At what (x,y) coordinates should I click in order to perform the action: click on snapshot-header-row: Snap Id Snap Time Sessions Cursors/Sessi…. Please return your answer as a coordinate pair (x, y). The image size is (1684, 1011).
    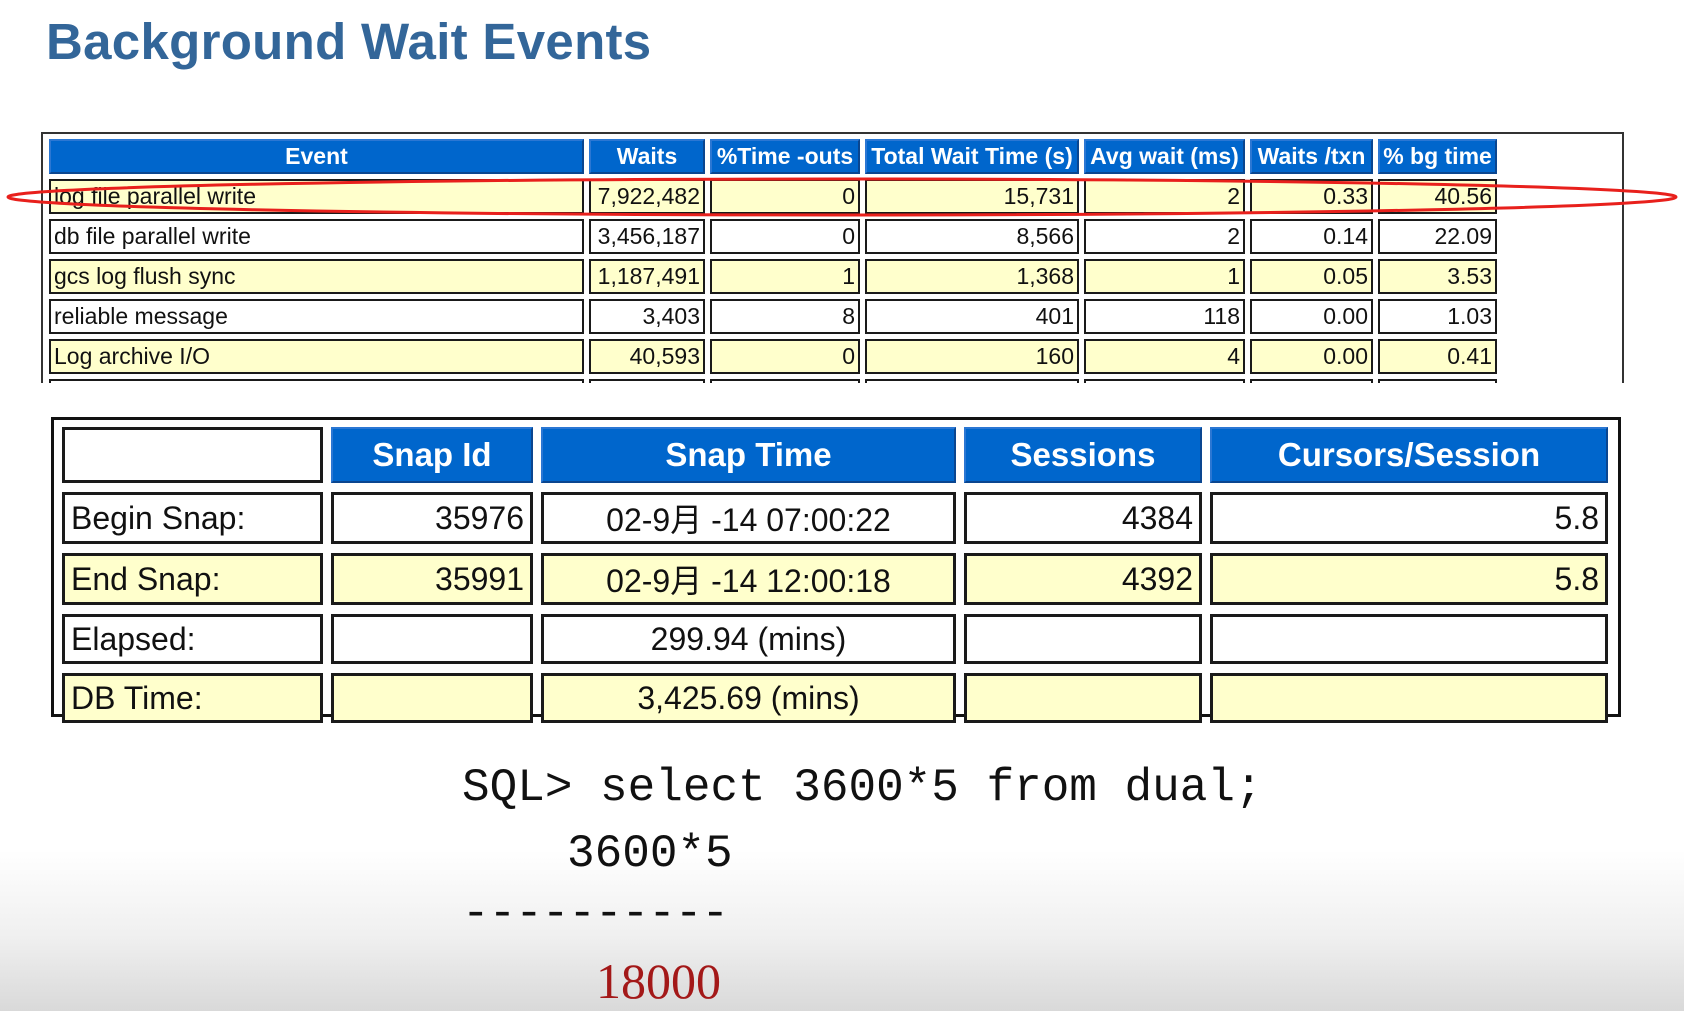
    Looking at the image, I should click on (835, 455).